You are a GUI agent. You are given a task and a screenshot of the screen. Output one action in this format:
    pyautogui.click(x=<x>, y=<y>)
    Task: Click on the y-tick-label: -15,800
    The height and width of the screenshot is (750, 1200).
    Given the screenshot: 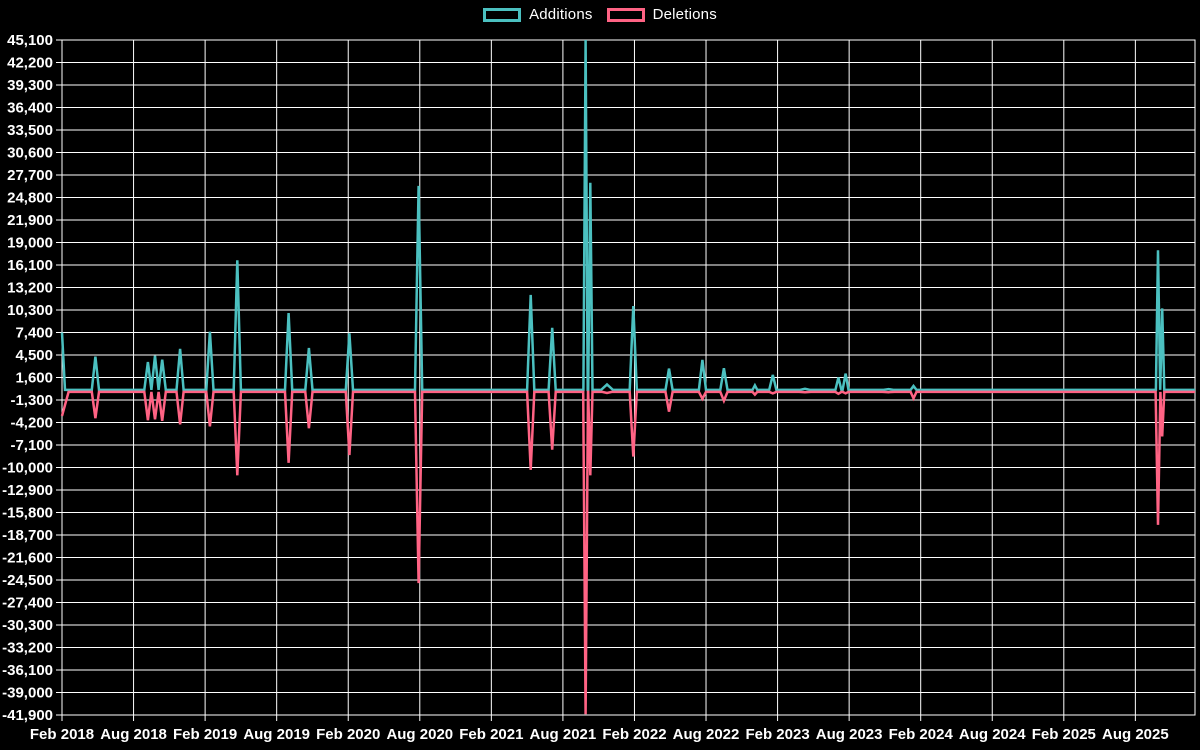 What is the action you would take?
    pyautogui.click(x=27, y=513)
    